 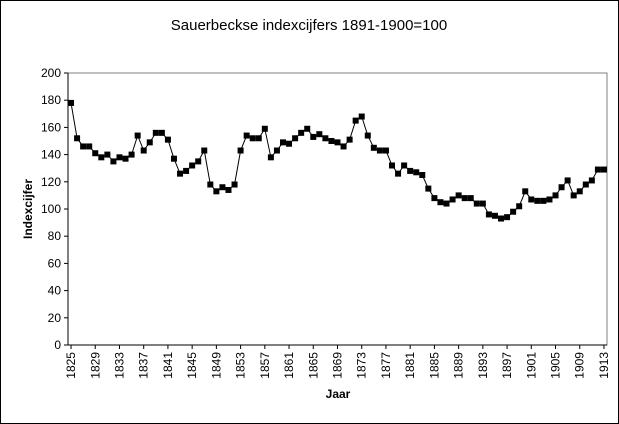 What do you see at coordinates (51, 209) in the screenshot?
I see `y-tick-label: 100` at bounding box center [51, 209].